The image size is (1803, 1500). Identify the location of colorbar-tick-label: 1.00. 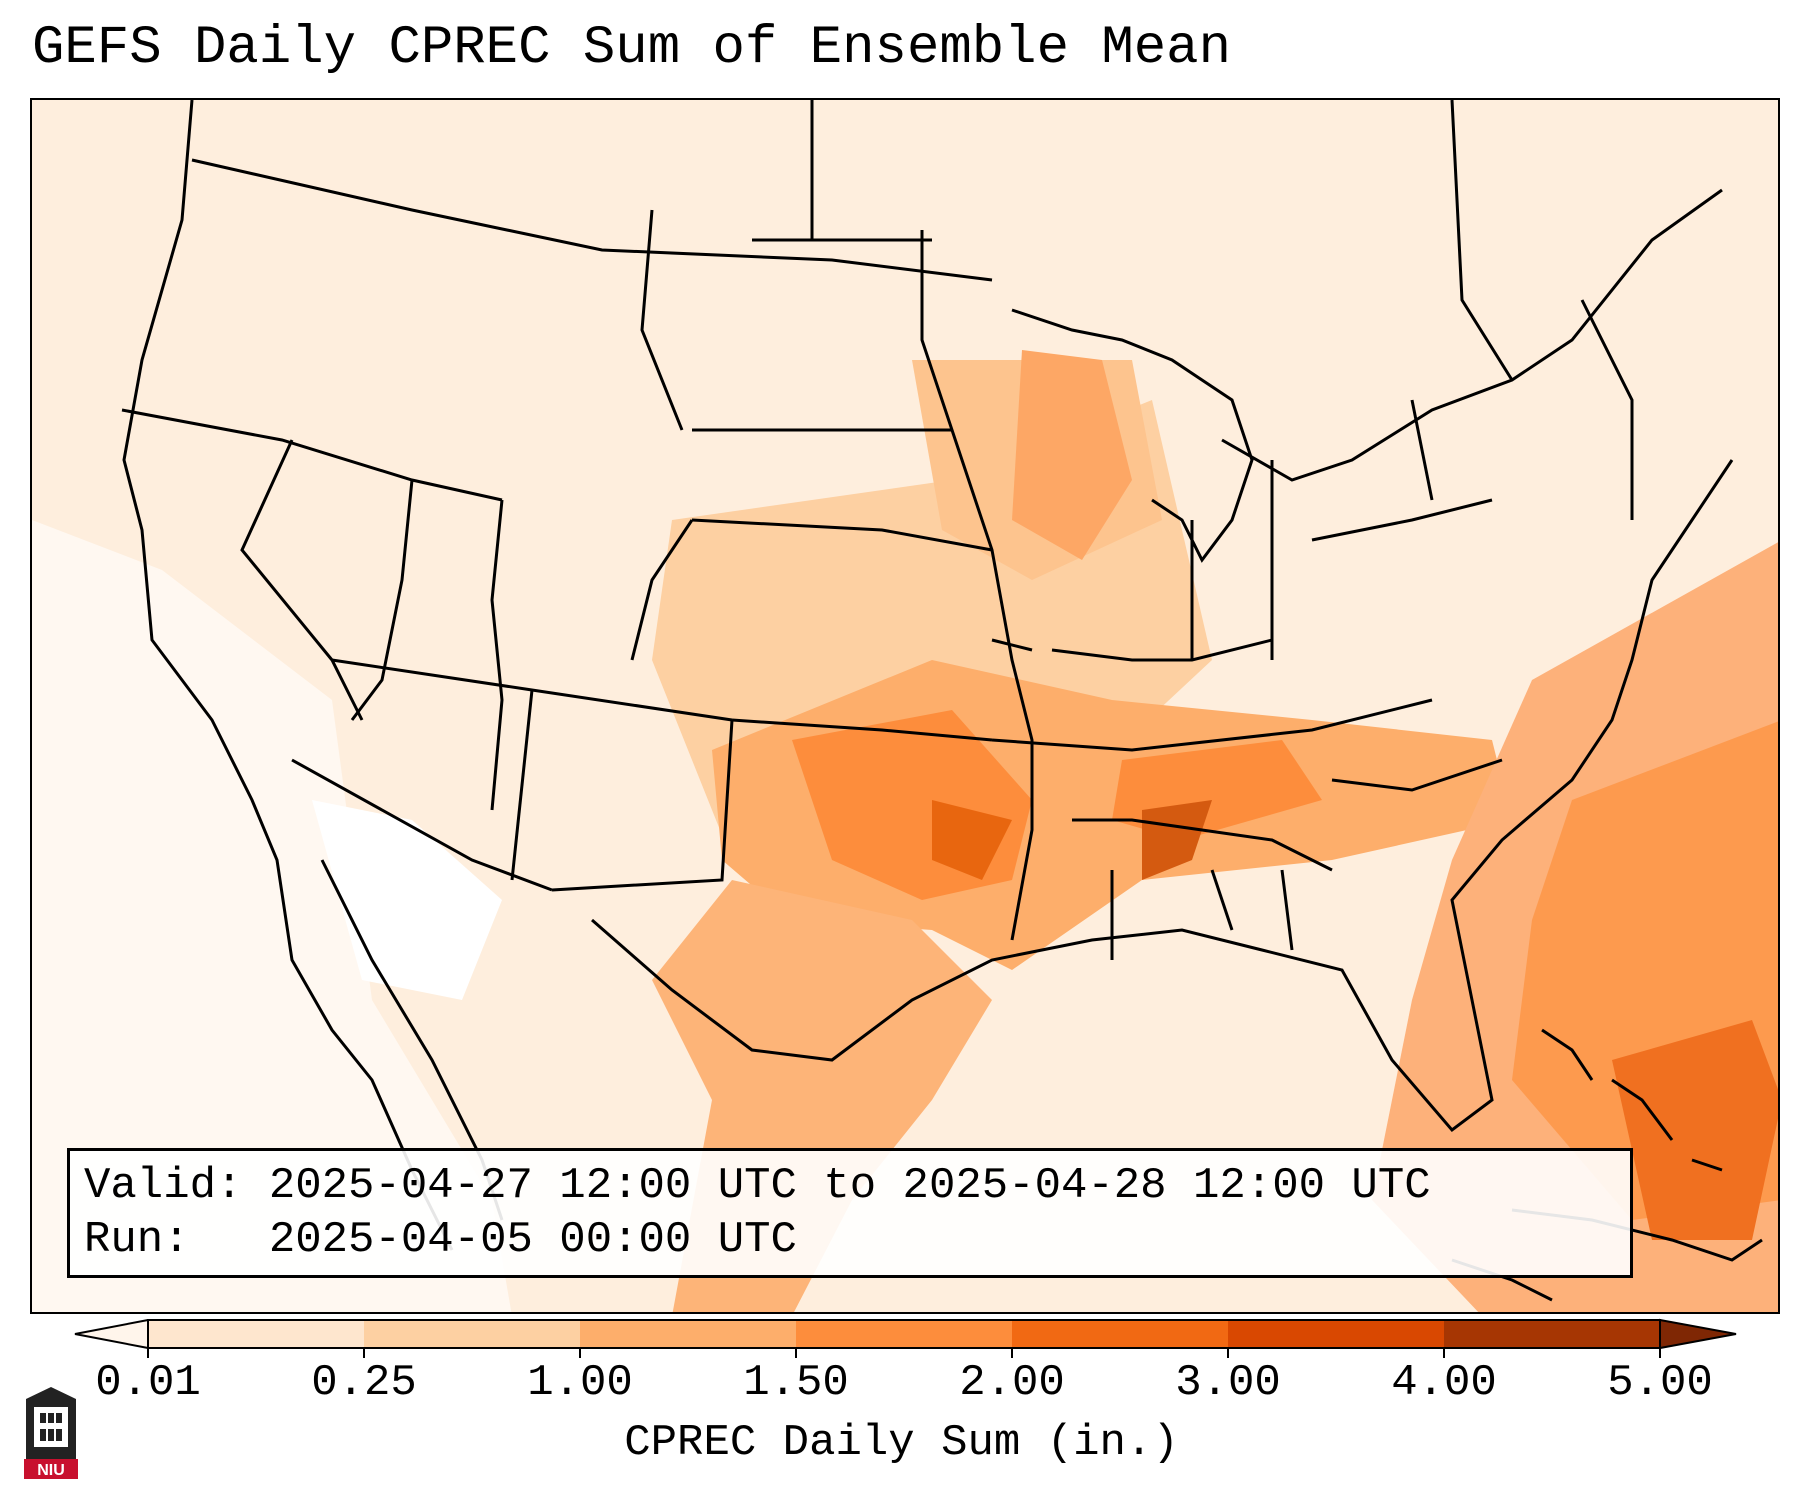
(580, 1383).